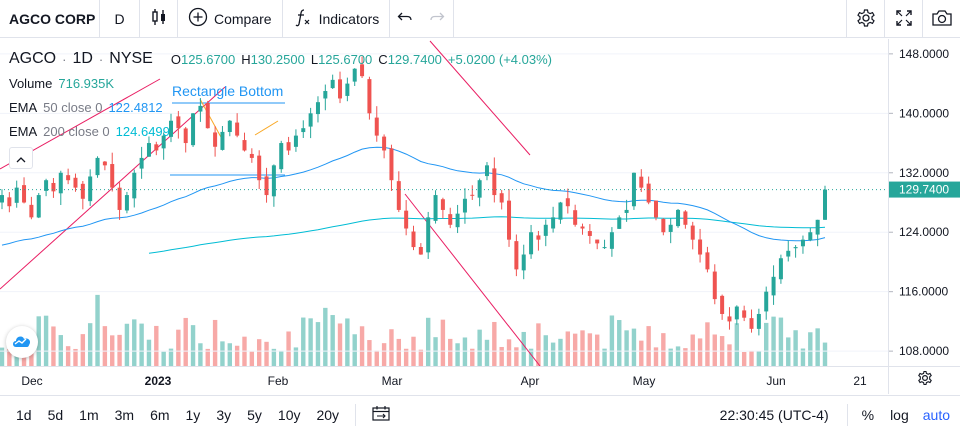 This screenshot has width=960, height=433. What do you see at coordinates (356, 414) in the screenshot?
I see `range-divider` at bounding box center [356, 414].